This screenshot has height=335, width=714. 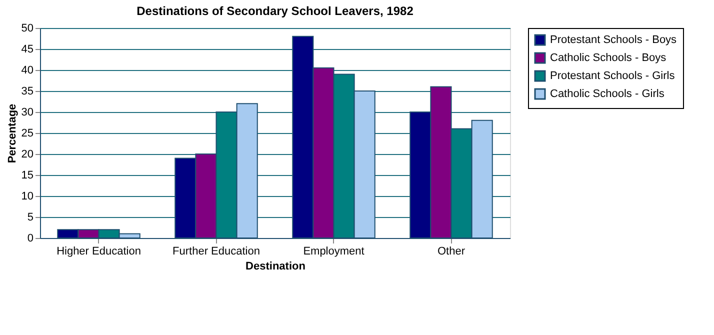 I want to click on x-axis-title: Destination, so click(x=276, y=266).